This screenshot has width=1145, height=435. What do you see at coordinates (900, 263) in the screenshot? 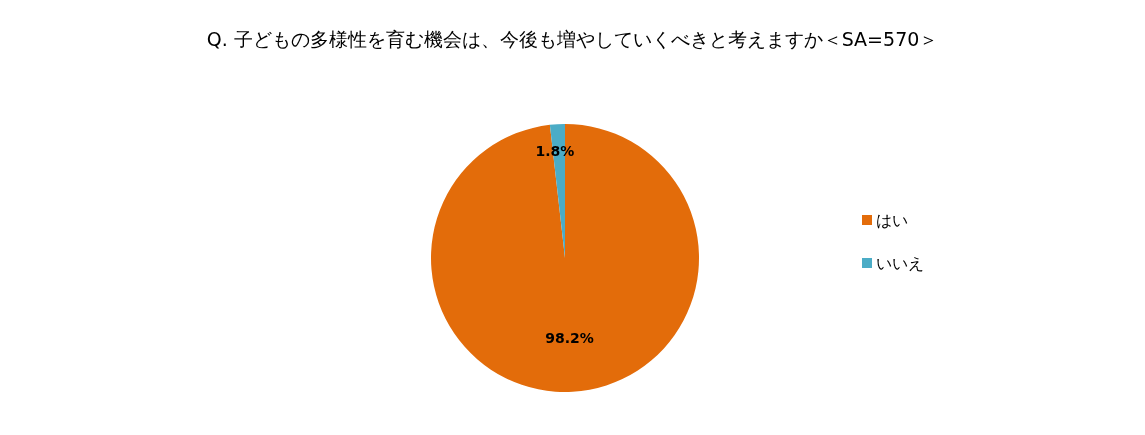
I see `legend-label: いいえ` at bounding box center [900, 263].